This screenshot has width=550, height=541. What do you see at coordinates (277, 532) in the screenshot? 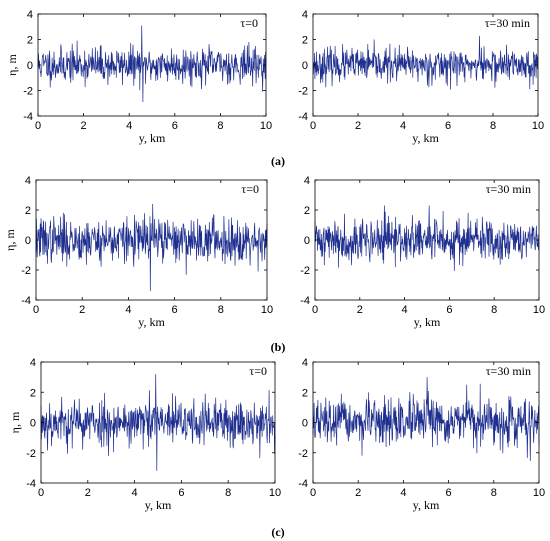
I see `row-label-c: (c)` at bounding box center [277, 532].